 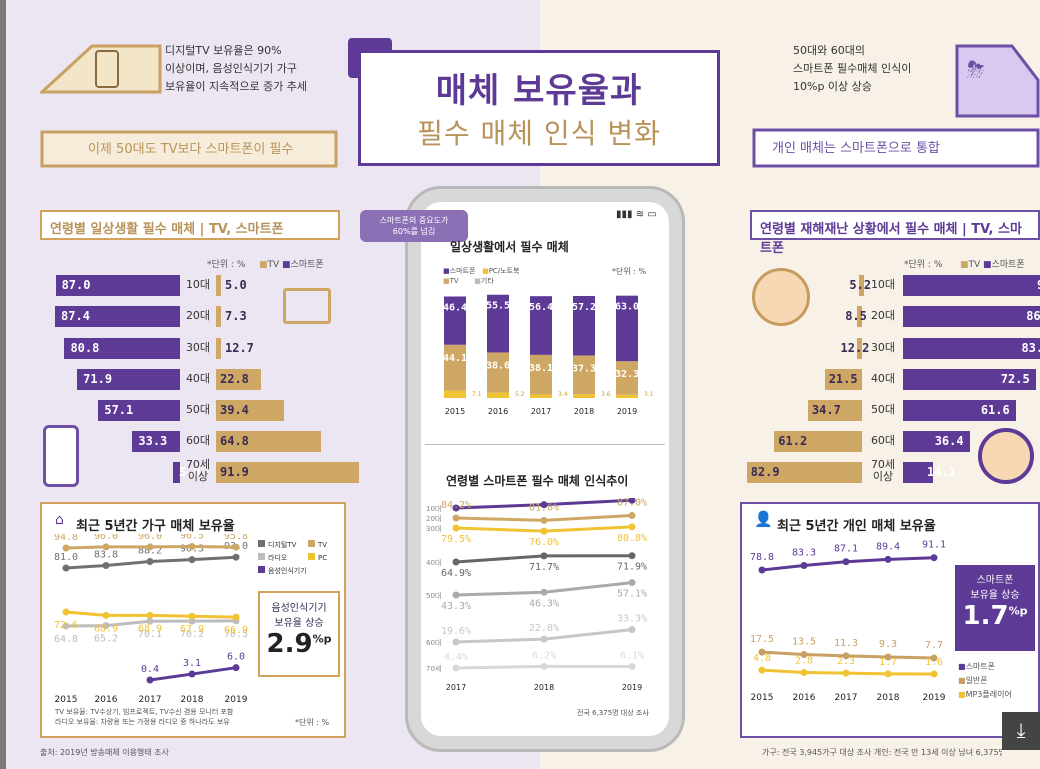 I want to click on household-unit: *단위 : %, so click(x=312, y=722).